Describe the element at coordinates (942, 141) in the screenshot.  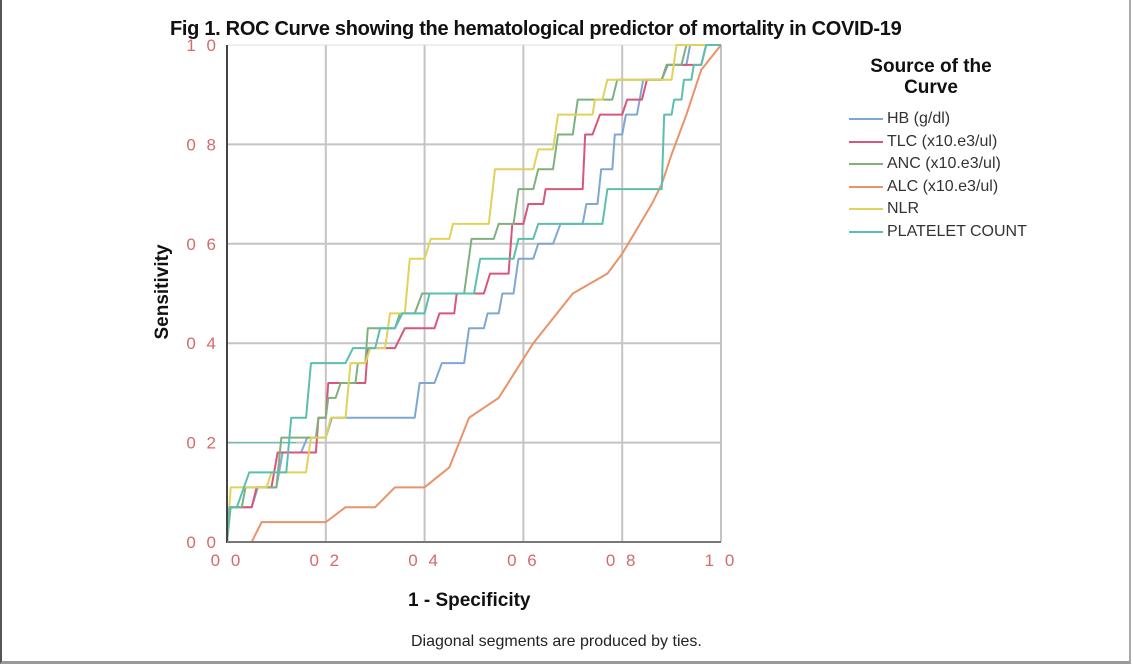
I see `legend-label: TLC (x10.e3/ul)` at that location.